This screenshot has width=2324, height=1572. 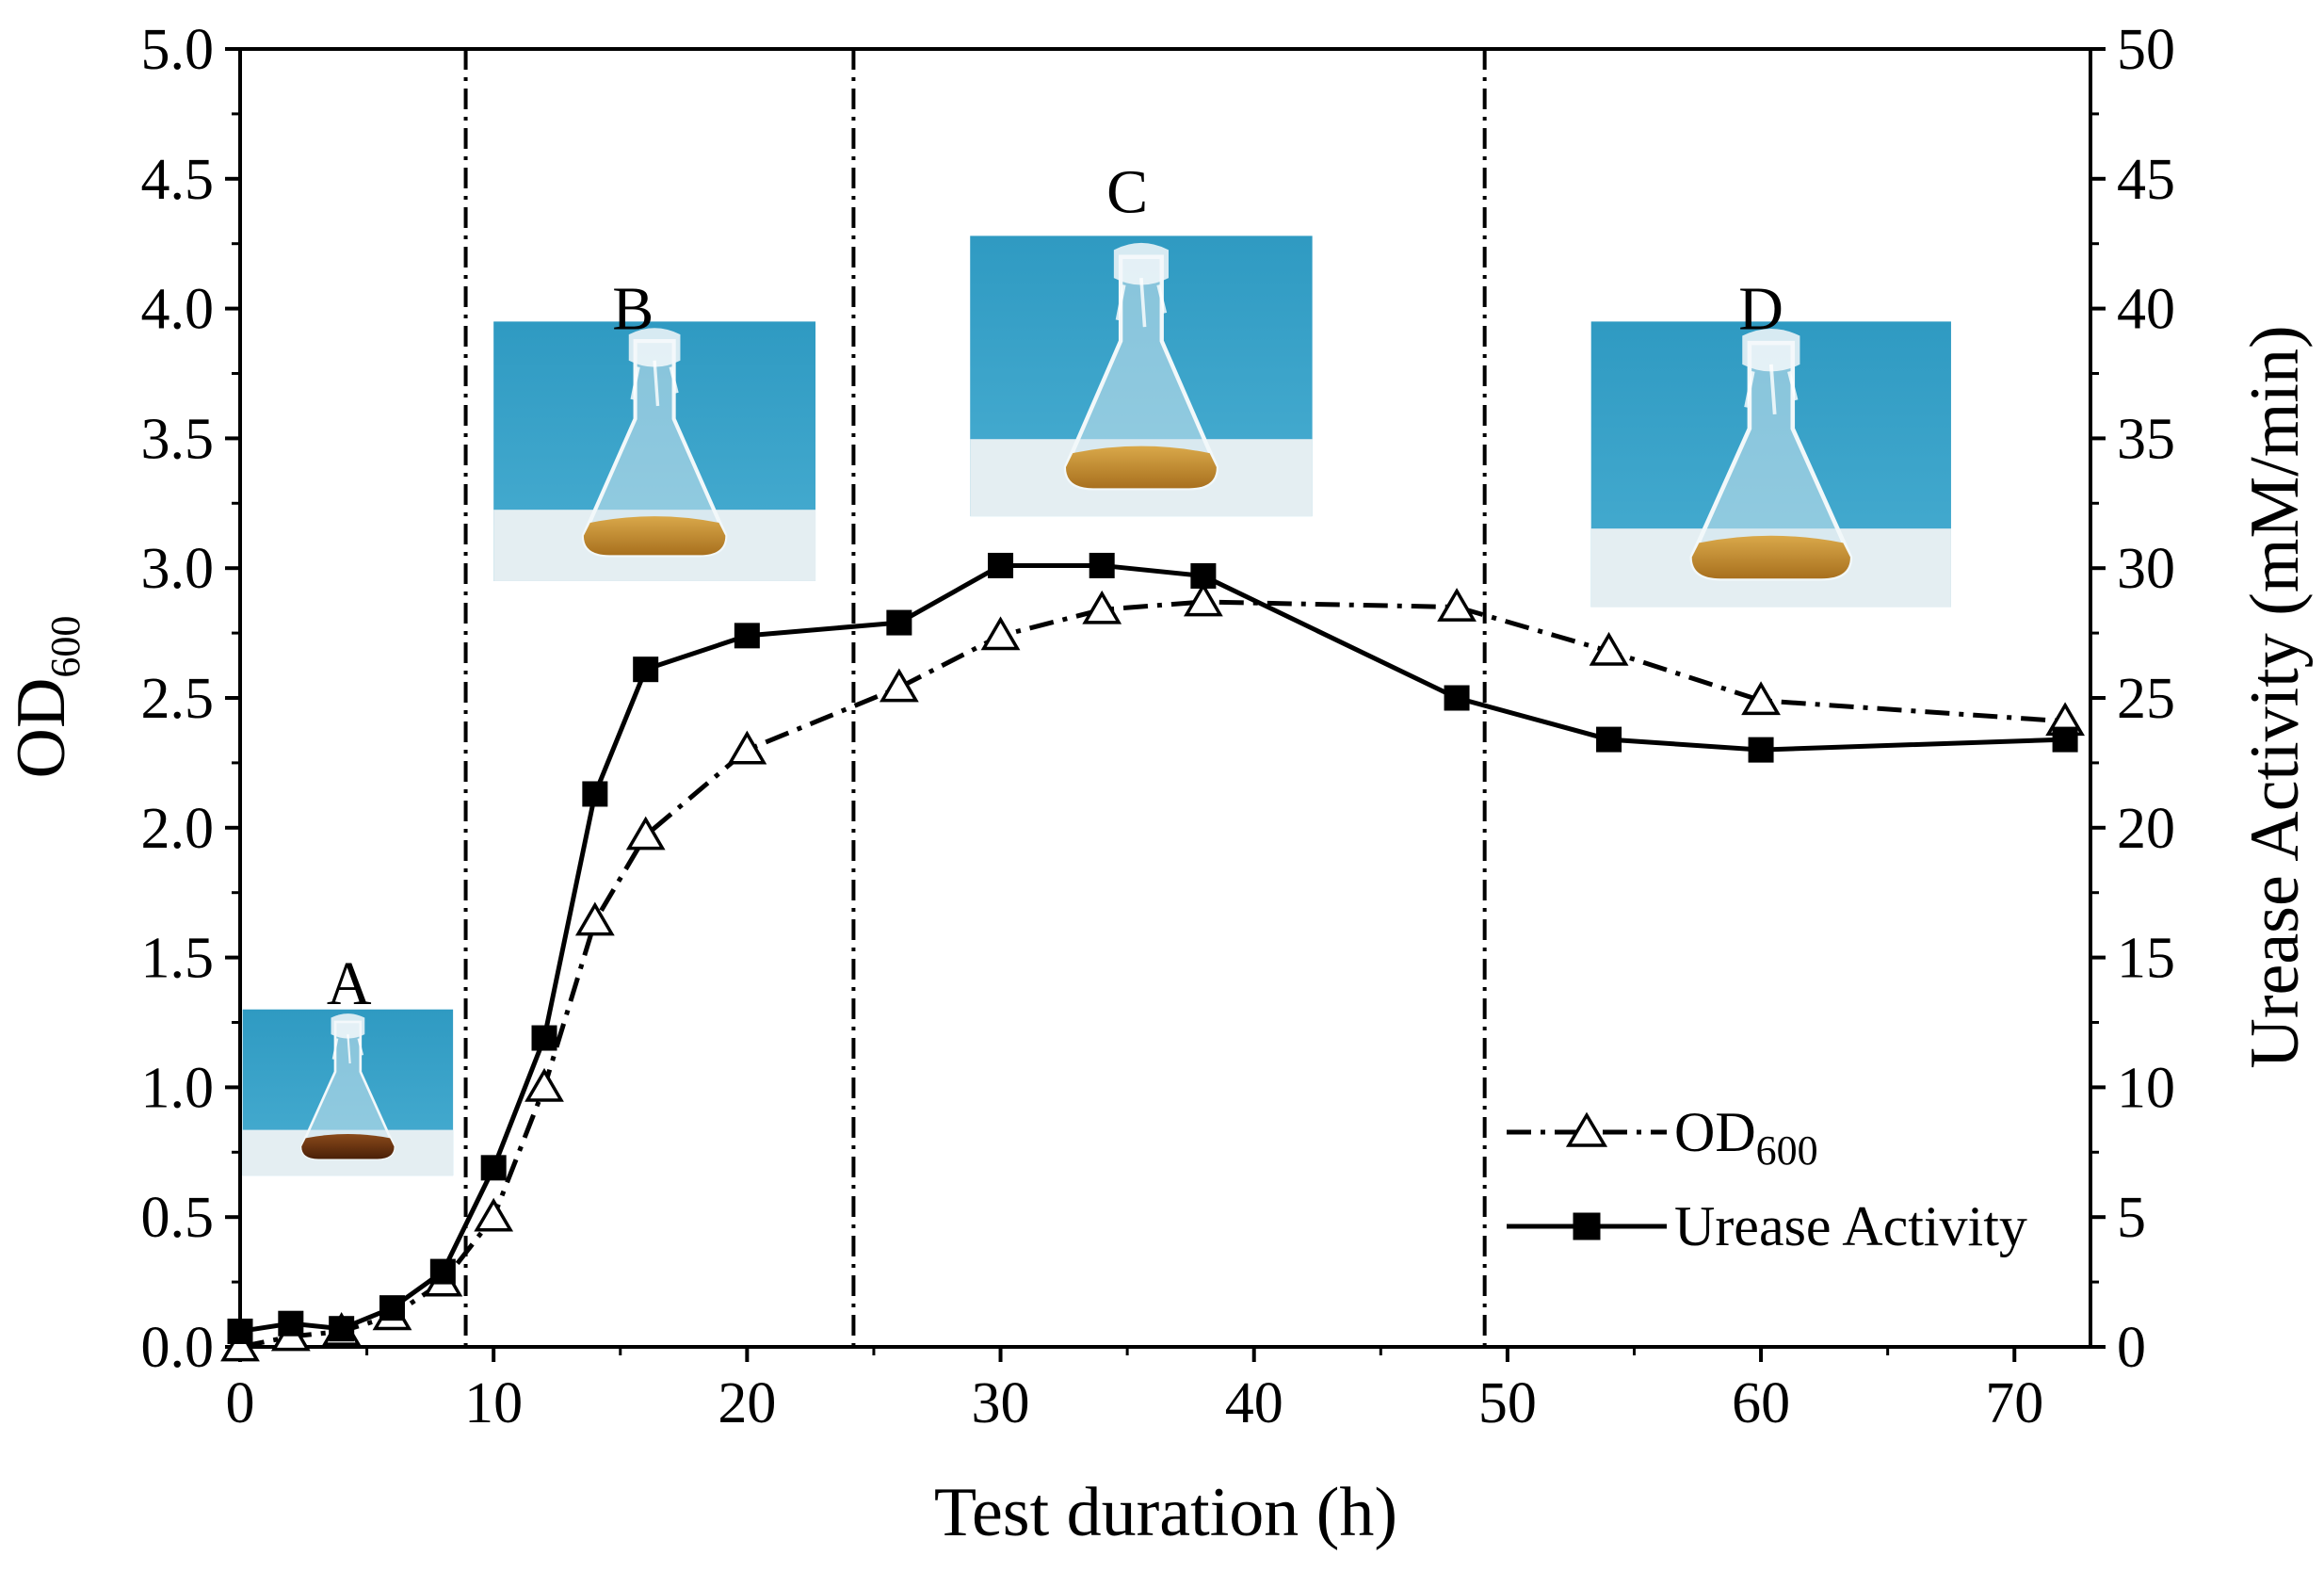 I want to click on region-label-d: D, so click(x=1760, y=309).